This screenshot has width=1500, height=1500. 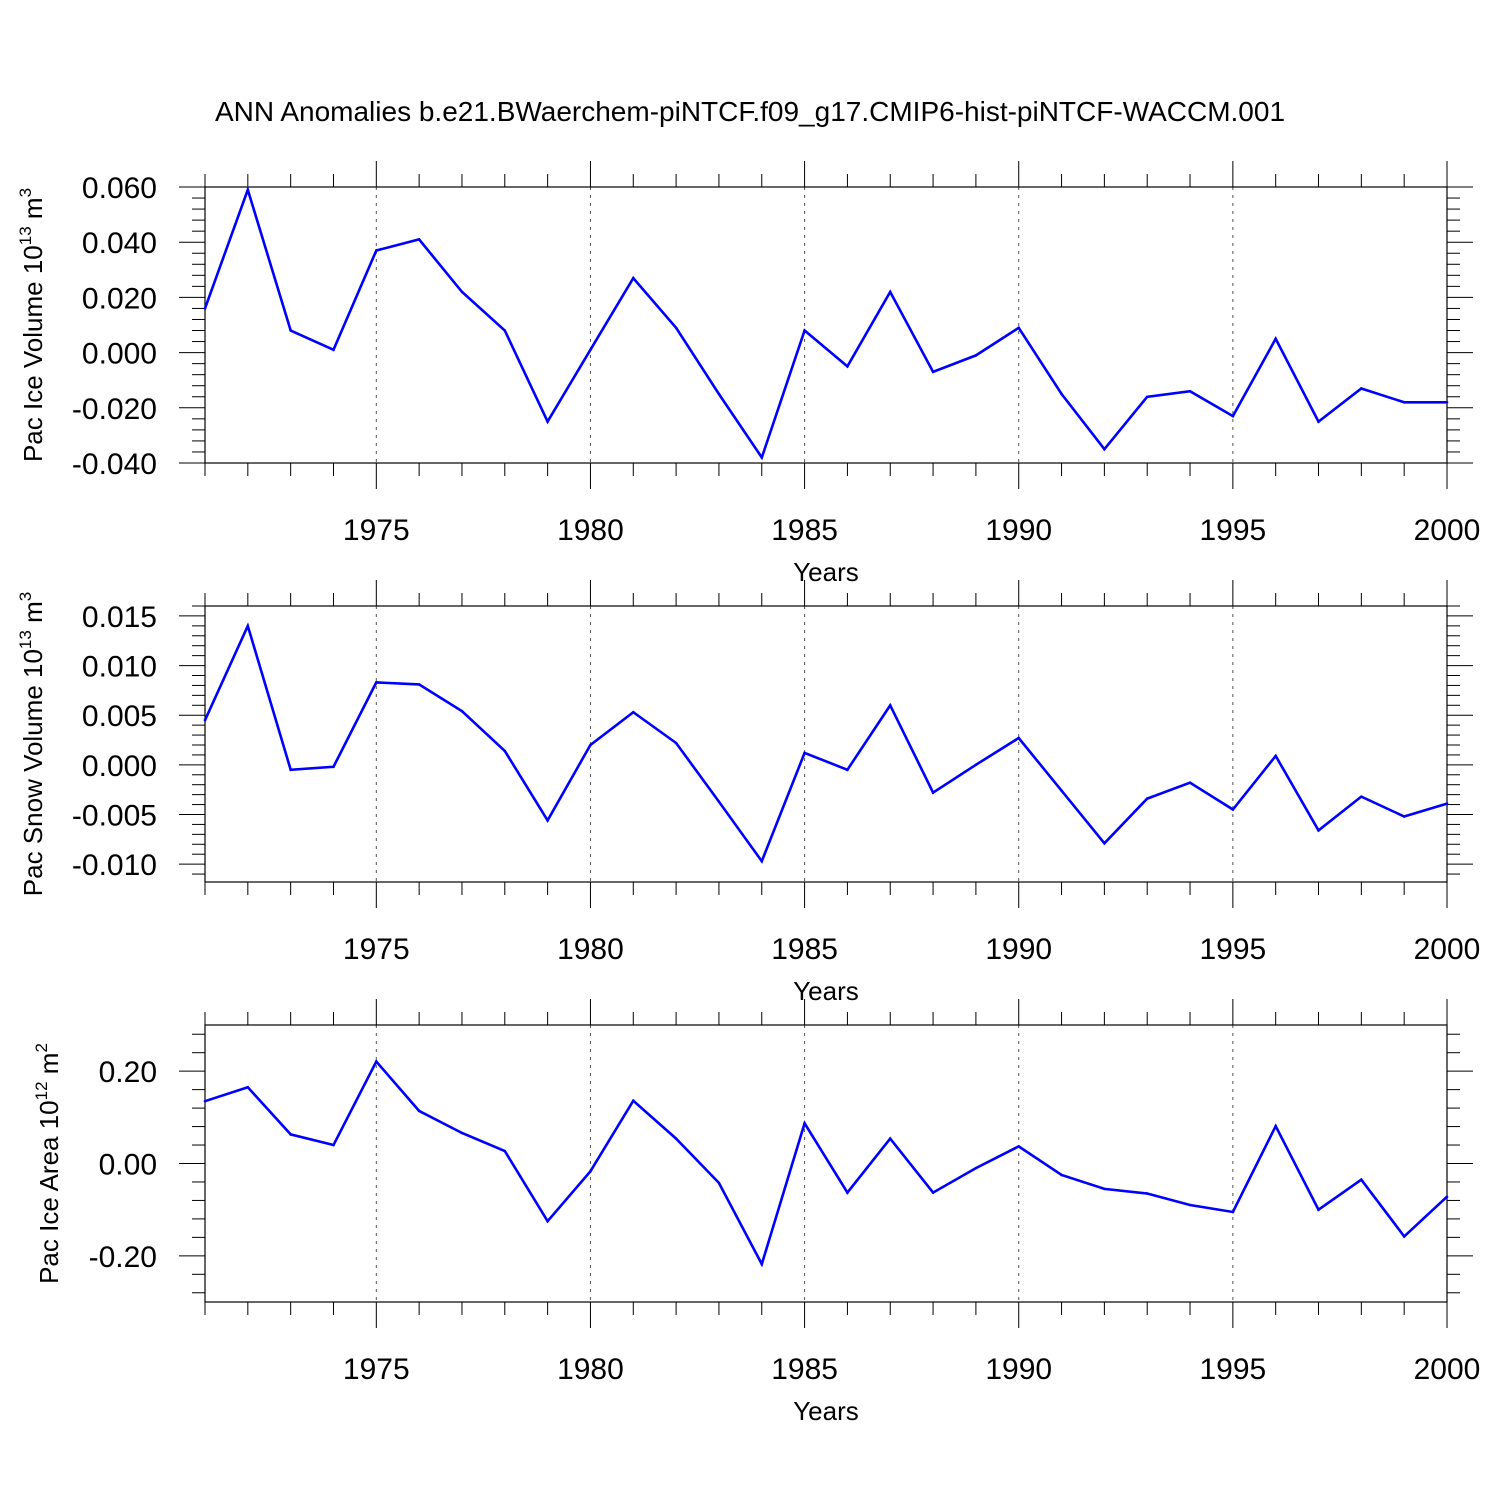 What do you see at coordinates (119, 243) in the screenshot?
I see `y-tick-label: 0.040` at bounding box center [119, 243].